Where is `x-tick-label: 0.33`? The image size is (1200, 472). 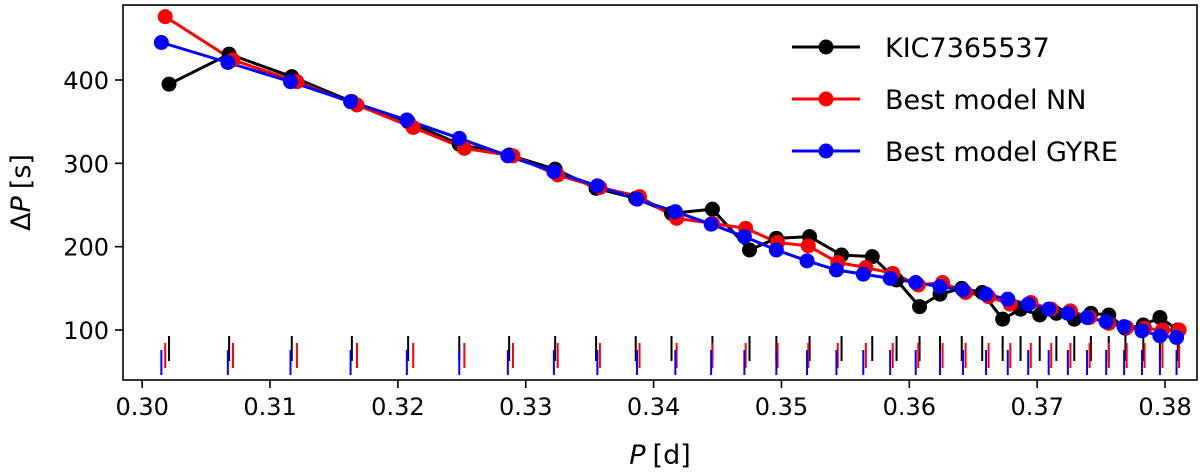
x-tick-label: 0.33 is located at coordinates (525, 407).